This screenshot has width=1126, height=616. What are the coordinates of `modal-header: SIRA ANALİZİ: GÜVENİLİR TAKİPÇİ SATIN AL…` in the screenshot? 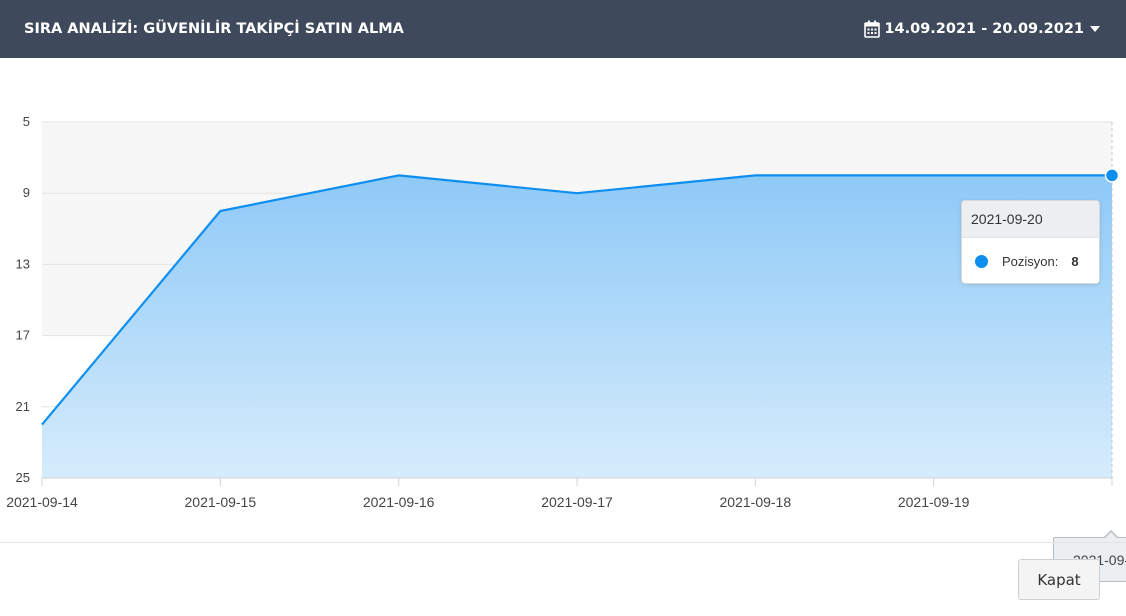 It's located at (563, 29).